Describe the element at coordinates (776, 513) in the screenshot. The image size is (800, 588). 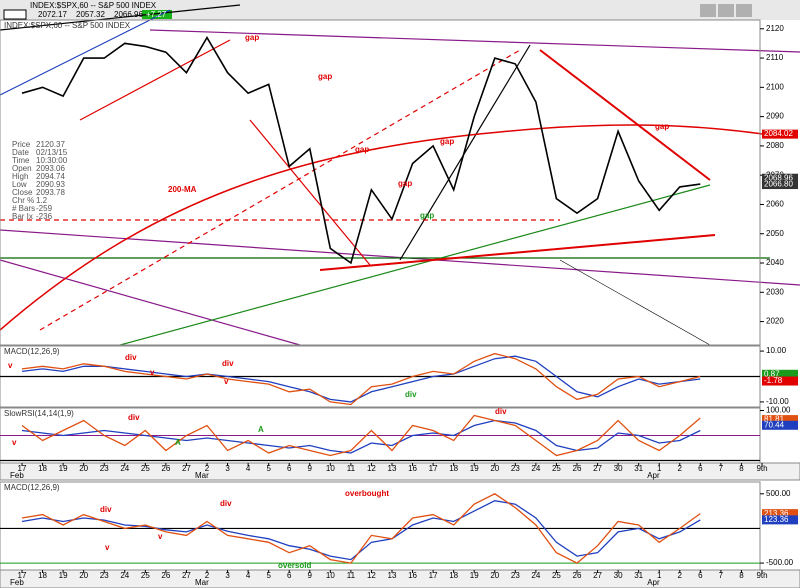
I see `price-marker-label: 213.36` at that location.